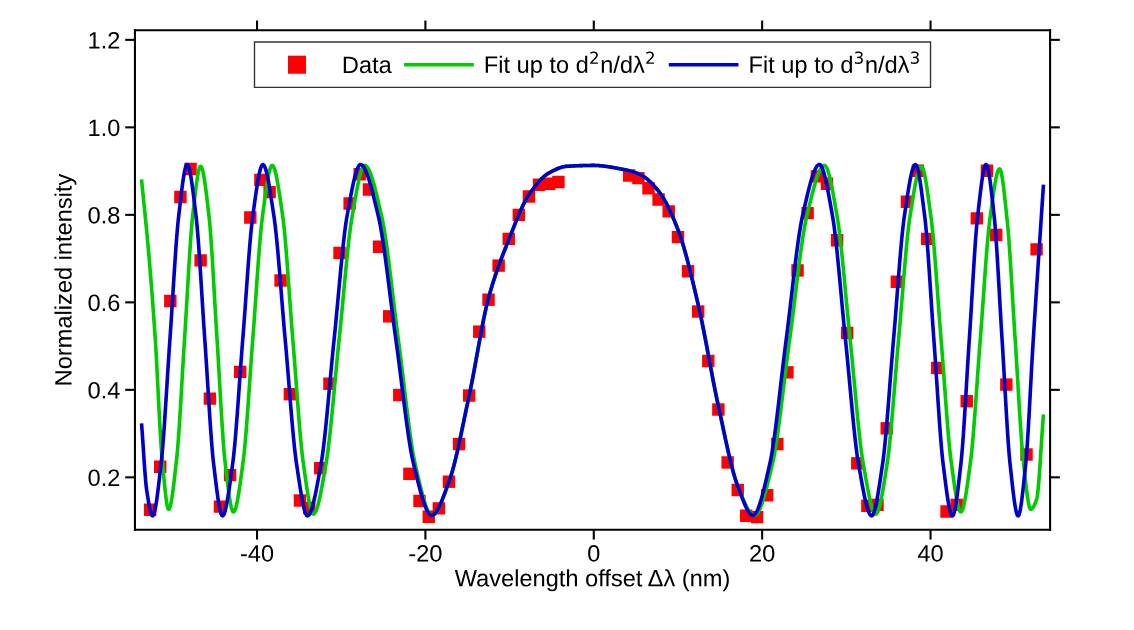 The image size is (1134, 630). I want to click on y-tick-label: 1.2, so click(104, 40).